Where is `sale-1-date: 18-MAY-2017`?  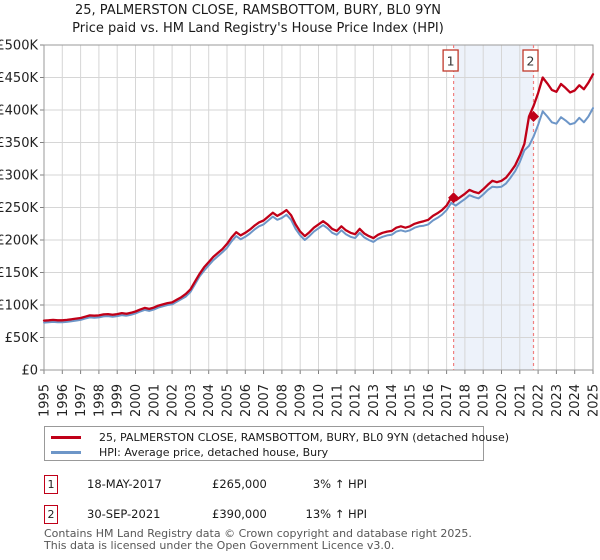 sale-1-date: 18-MAY-2017 is located at coordinates (124, 484).